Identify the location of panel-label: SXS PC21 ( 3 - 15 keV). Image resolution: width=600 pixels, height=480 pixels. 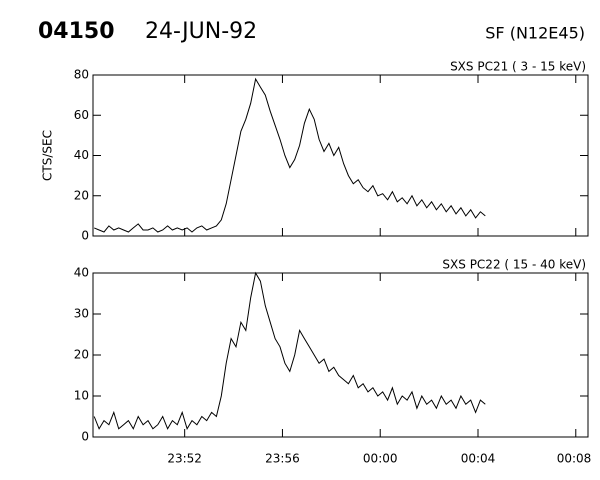
(518, 67).